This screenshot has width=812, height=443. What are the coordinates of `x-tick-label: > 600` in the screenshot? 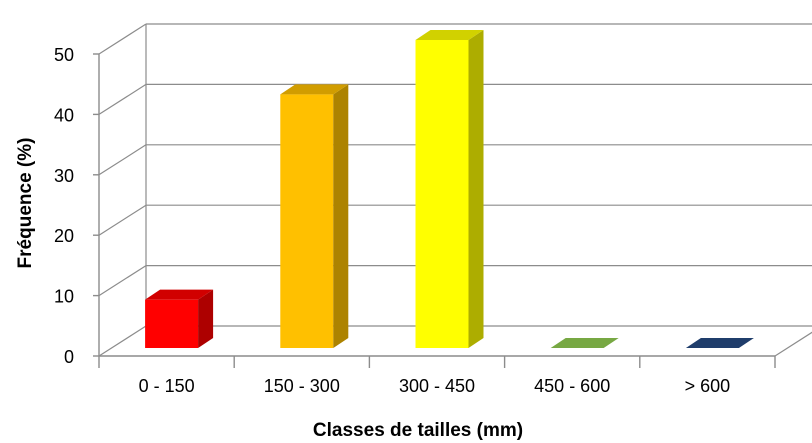 It's located at (708, 386).